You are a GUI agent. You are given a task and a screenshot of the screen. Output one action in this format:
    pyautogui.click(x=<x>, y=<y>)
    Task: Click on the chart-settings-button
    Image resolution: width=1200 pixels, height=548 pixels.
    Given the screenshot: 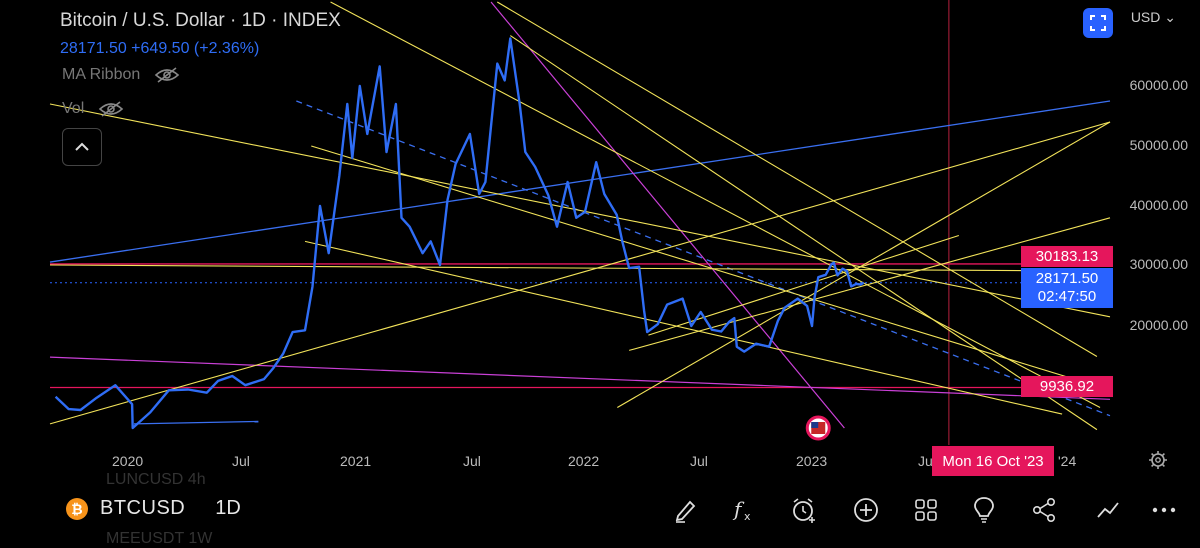 What is the action you would take?
    pyautogui.click(x=1158, y=462)
    